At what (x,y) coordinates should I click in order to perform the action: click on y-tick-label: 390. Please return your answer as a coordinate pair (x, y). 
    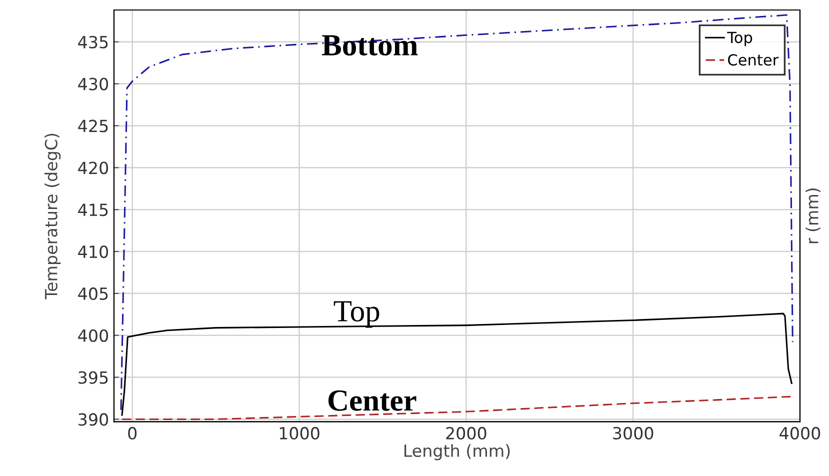
    Looking at the image, I should click on (93, 419).